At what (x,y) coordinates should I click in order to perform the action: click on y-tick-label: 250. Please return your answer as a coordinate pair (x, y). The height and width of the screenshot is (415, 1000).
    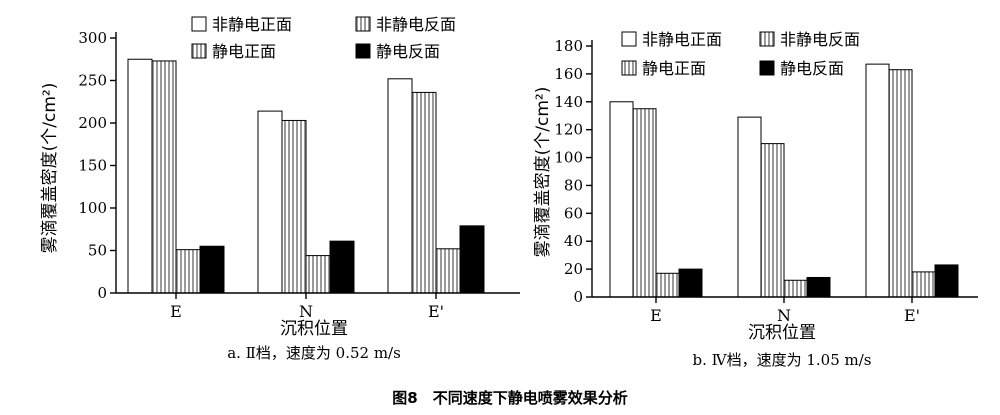
    Looking at the image, I should click on (92, 81).